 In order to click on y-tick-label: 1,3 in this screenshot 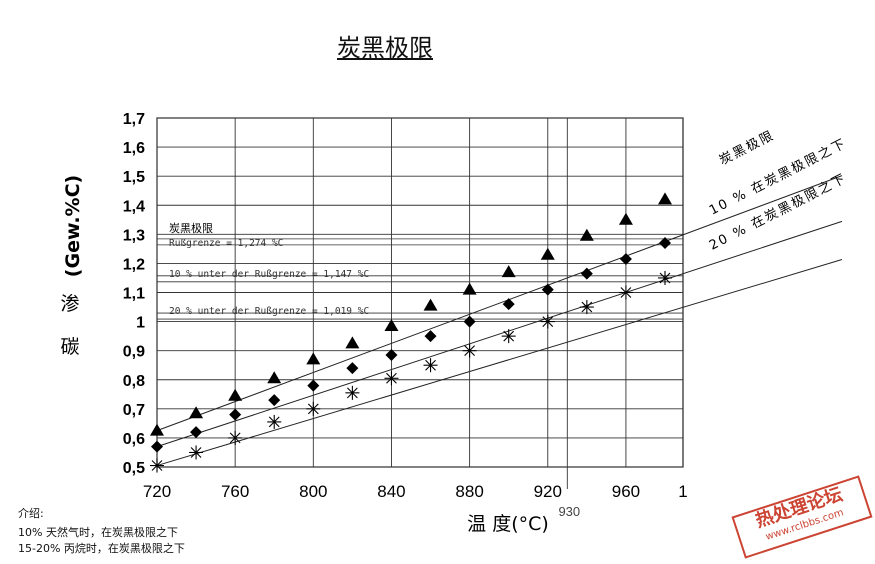, I will do `click(134, 235)`.